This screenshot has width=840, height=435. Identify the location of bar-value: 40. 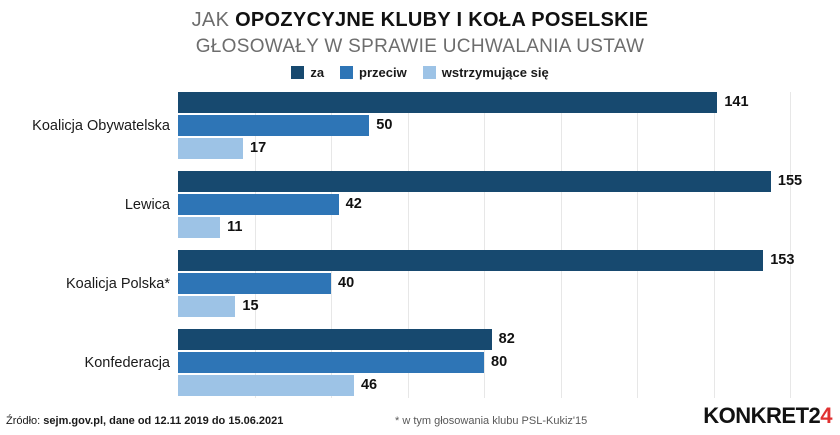
(346, 283).